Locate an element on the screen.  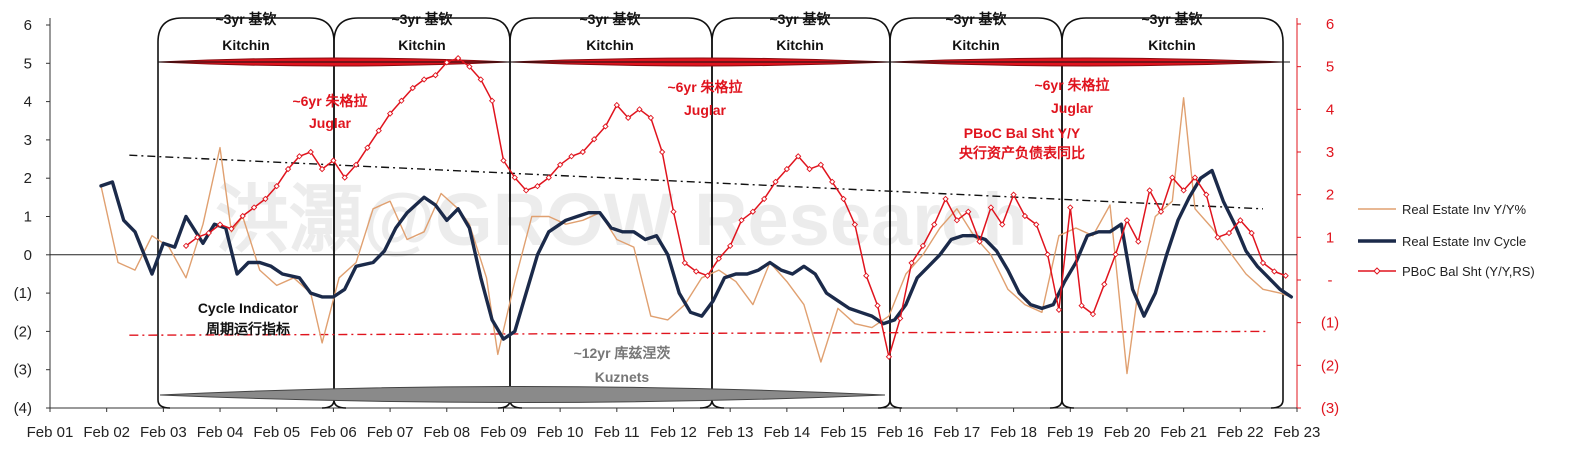
x-tick-label: Feb 01 is located at coordinates (50, 432).